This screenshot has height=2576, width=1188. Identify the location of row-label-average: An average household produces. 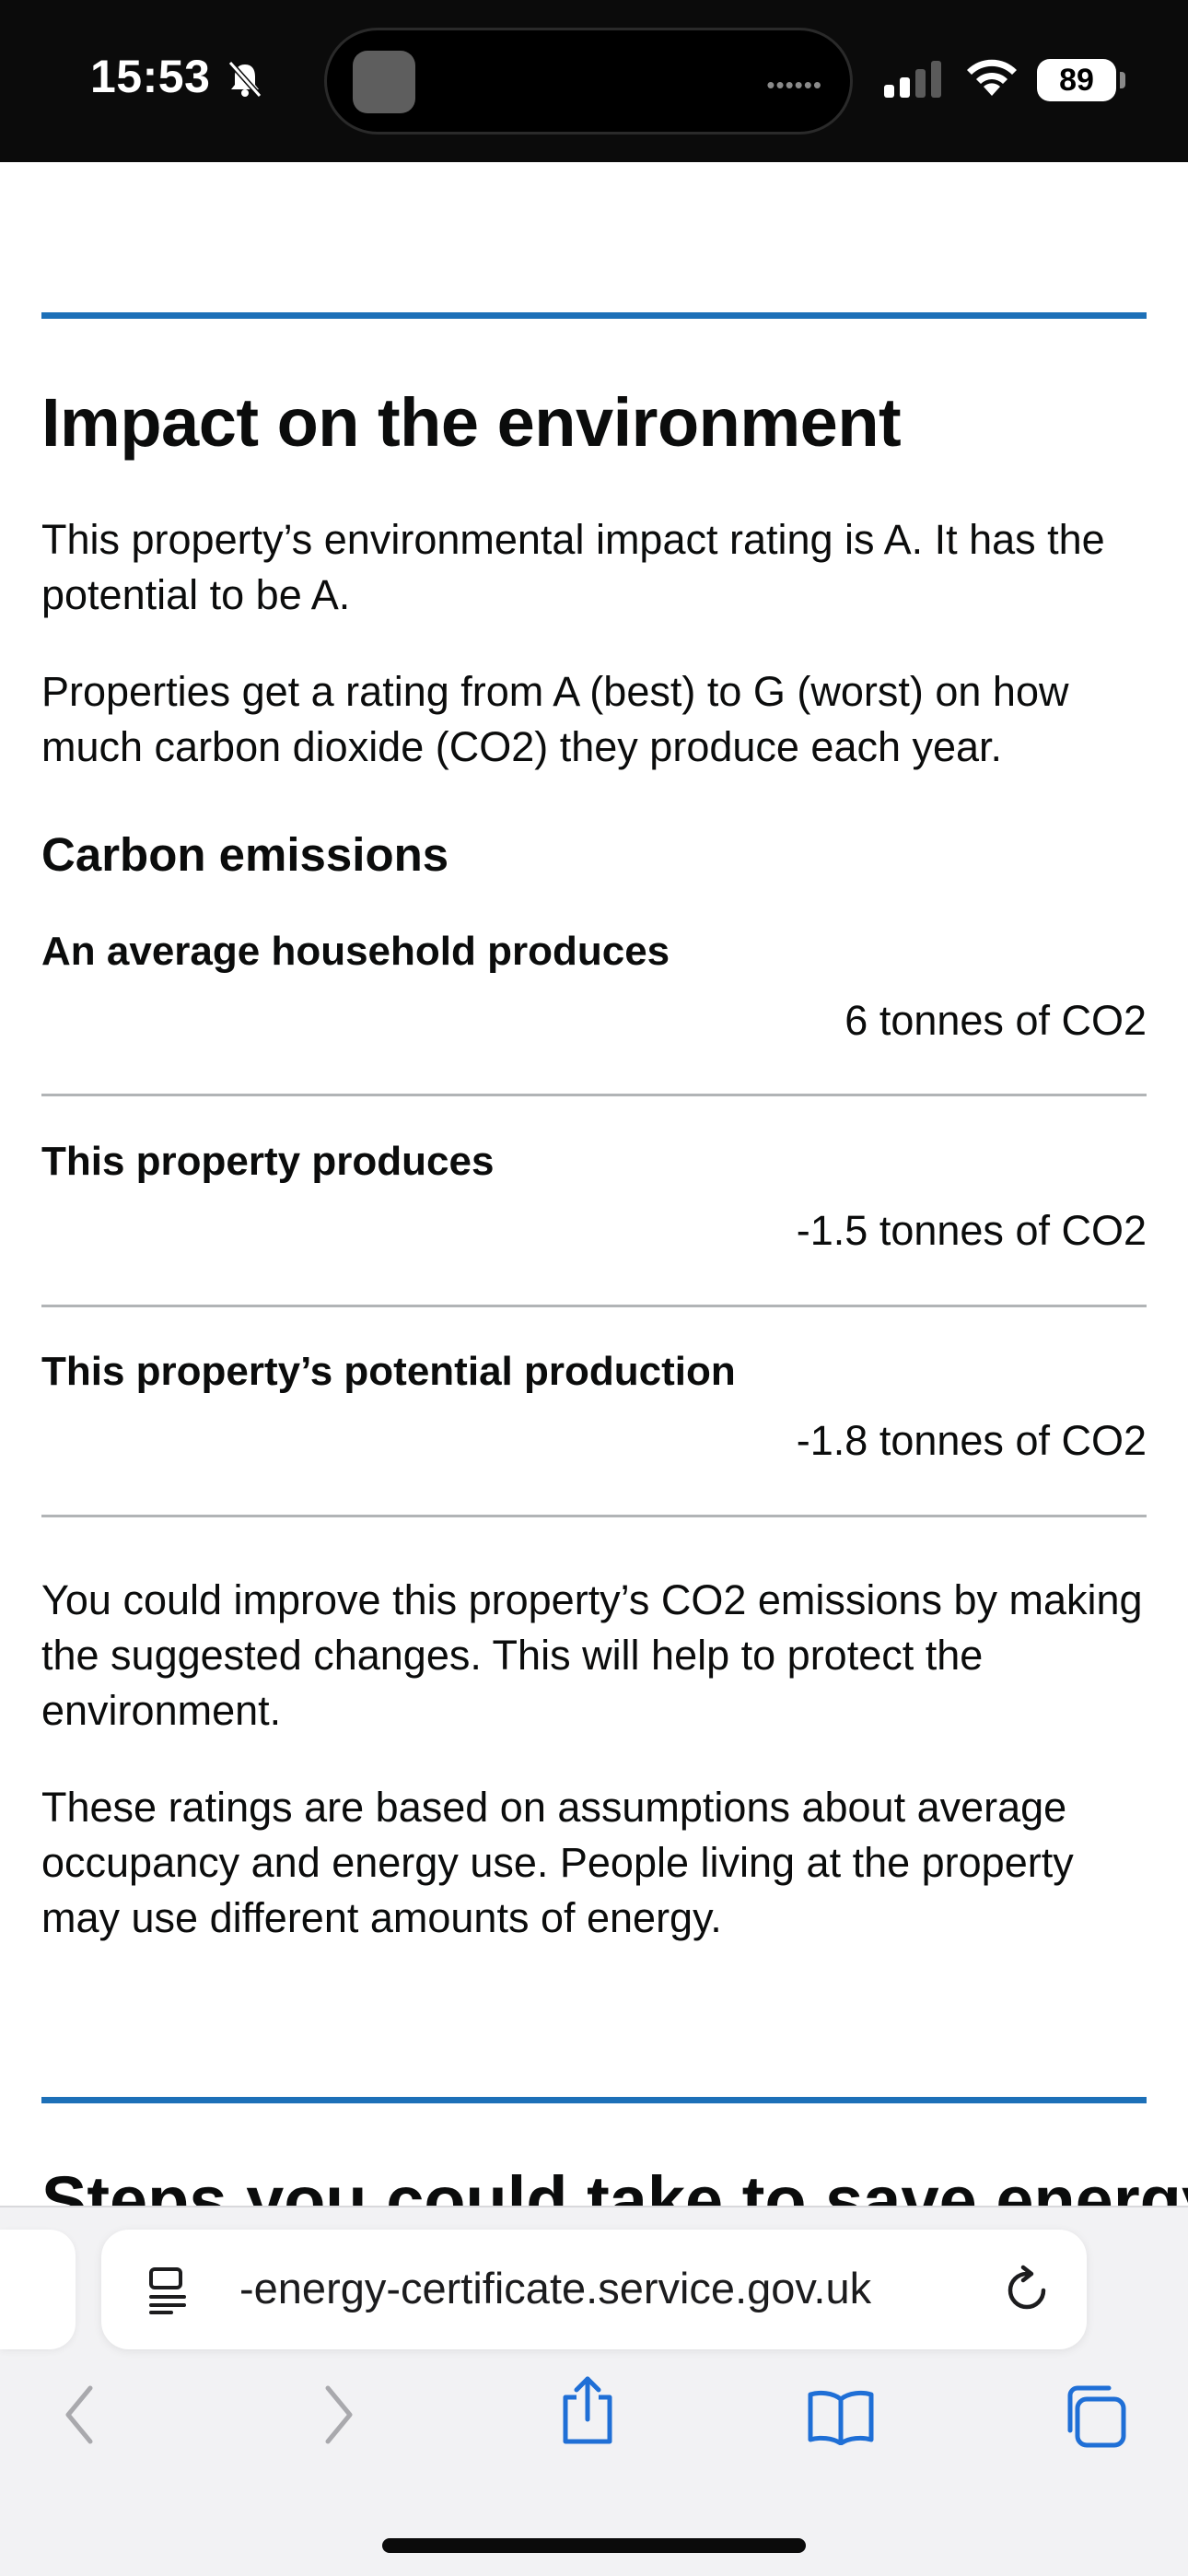
(355, 951).